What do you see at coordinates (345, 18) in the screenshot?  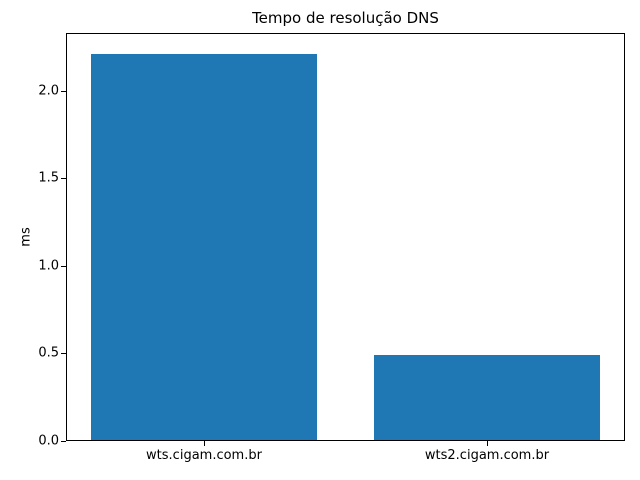 I see `chart-title: Tempo de resolução DNS` at bounding box center [345, 18].